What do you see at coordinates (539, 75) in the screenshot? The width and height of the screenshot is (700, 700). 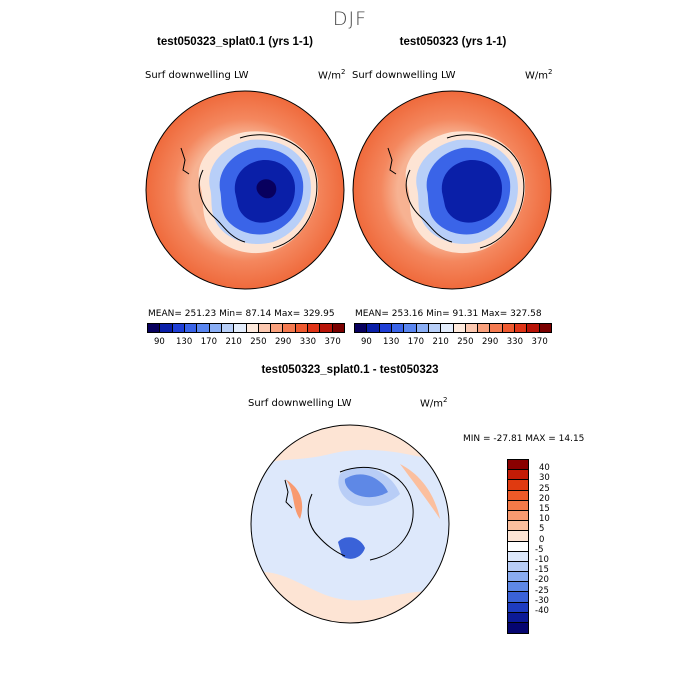 I see `panel-2-units: W/m2` at bounding box center [539, 75].